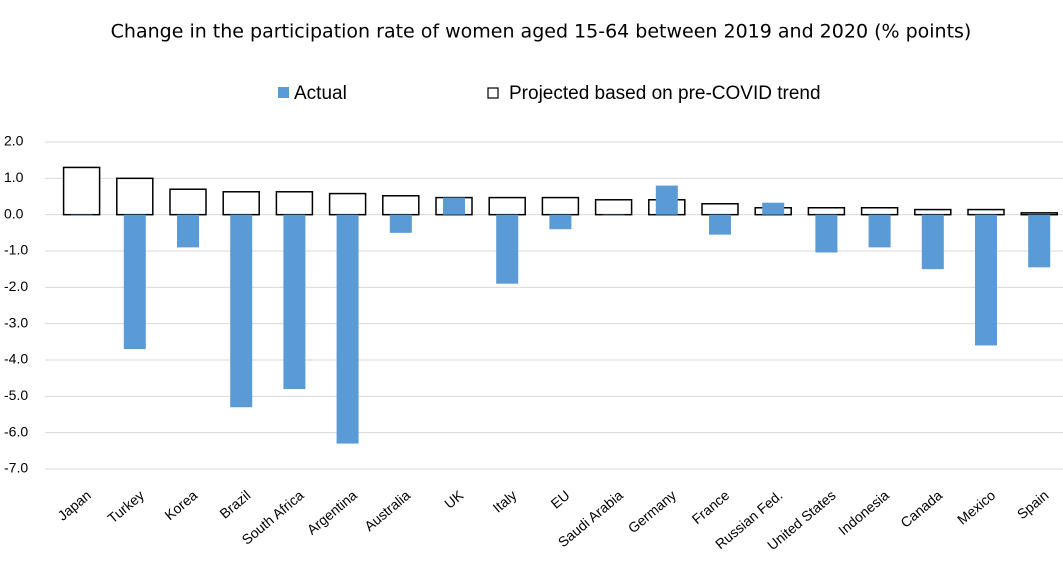 The width and height of the screenshot is (1063, 575). What do you see at coordinates (863, 512) in the screenshot?
I see `x-tick-label: Indonesia` at bounding box center [863, 512].